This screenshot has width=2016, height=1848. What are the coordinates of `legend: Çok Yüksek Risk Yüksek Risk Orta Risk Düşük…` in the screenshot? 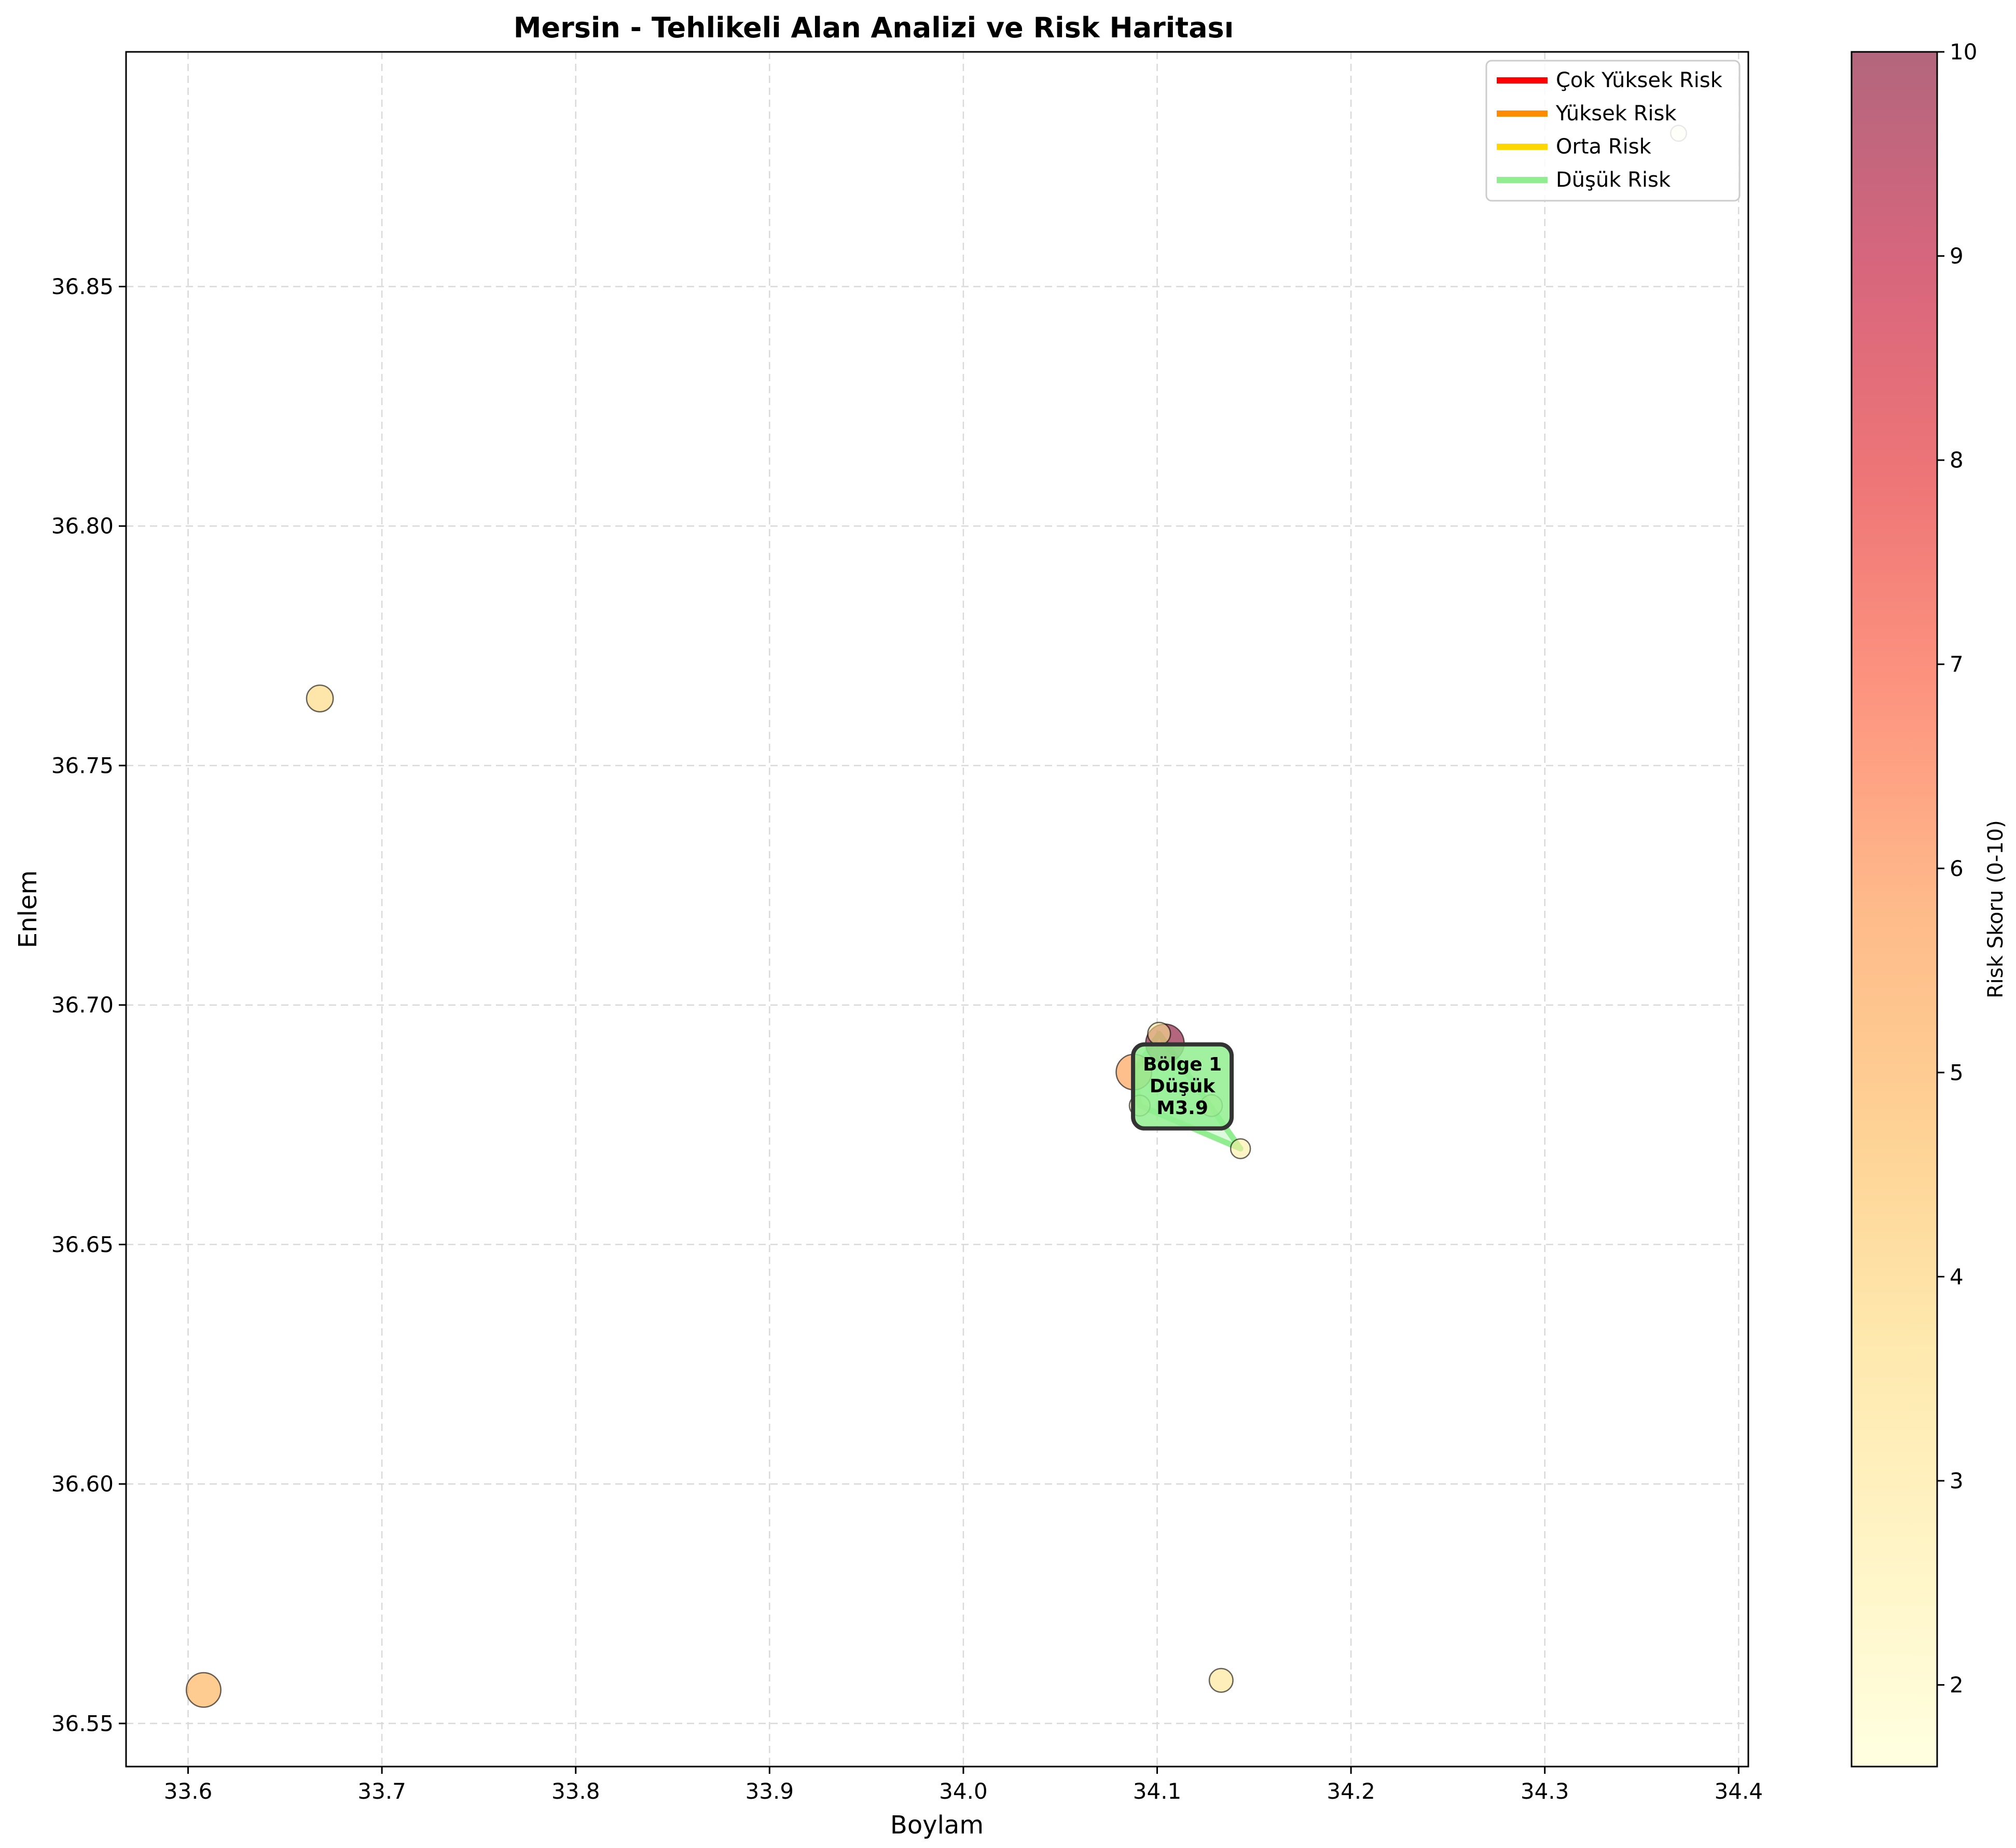 It's located at (1613, 131).